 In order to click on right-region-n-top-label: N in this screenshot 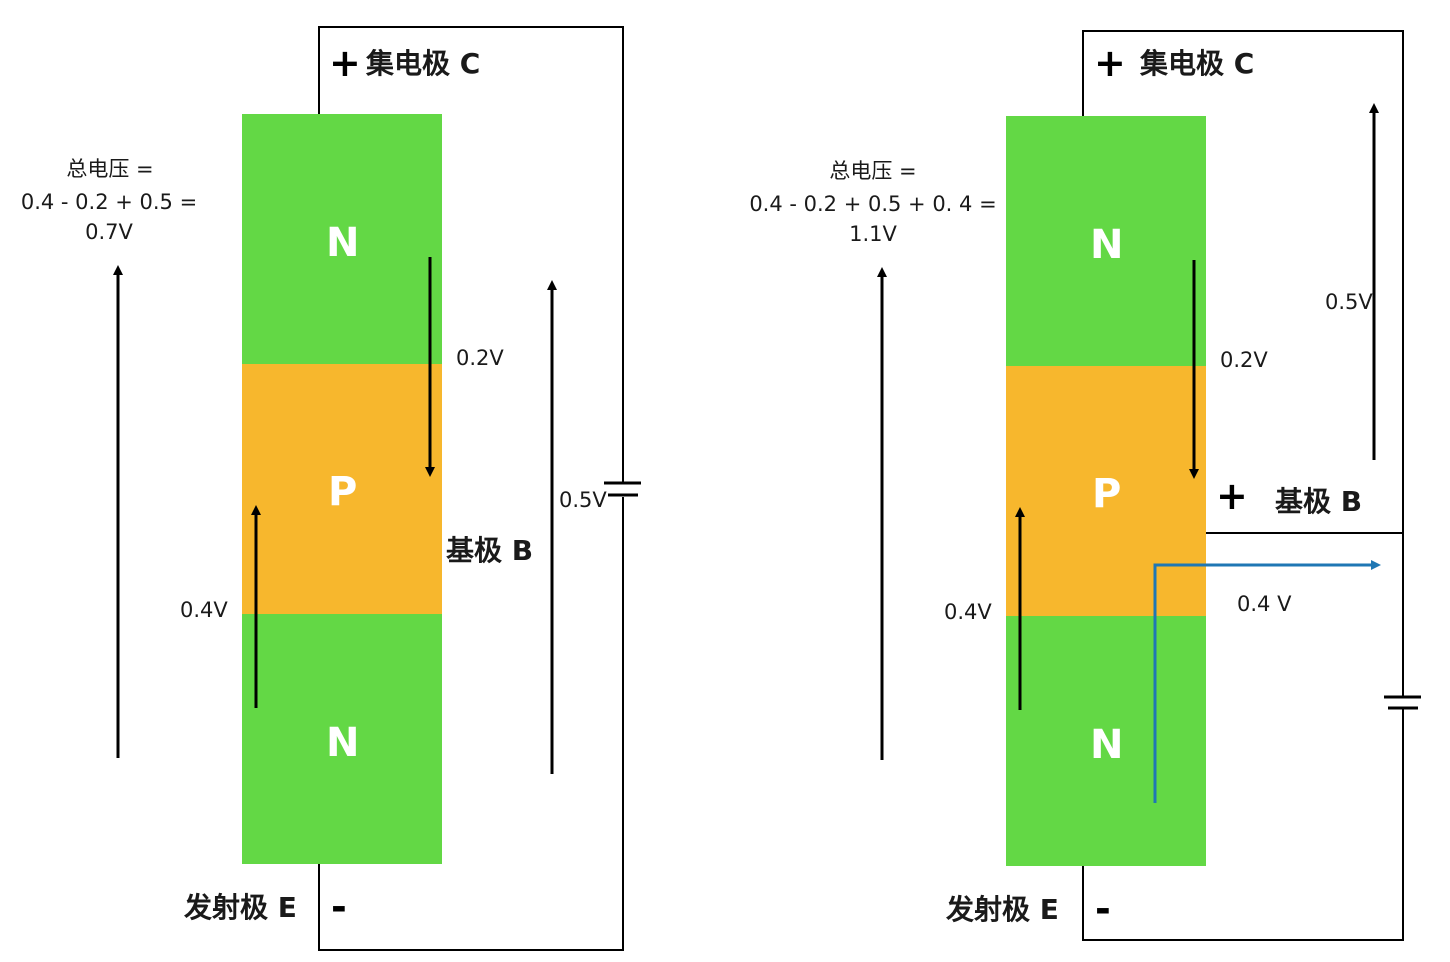, I will do `click(1107, 245)`.